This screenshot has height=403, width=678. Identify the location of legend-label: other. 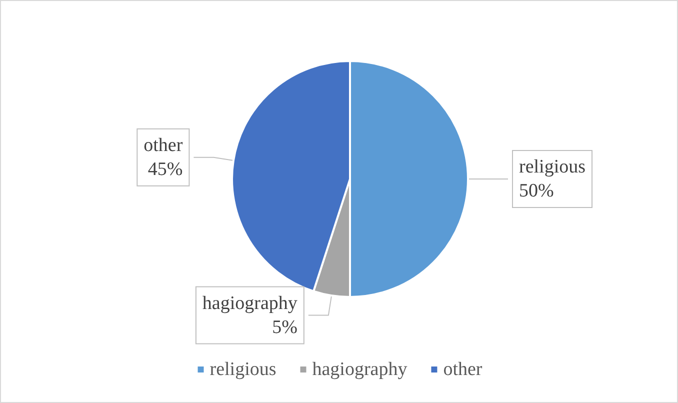
(463, 369).